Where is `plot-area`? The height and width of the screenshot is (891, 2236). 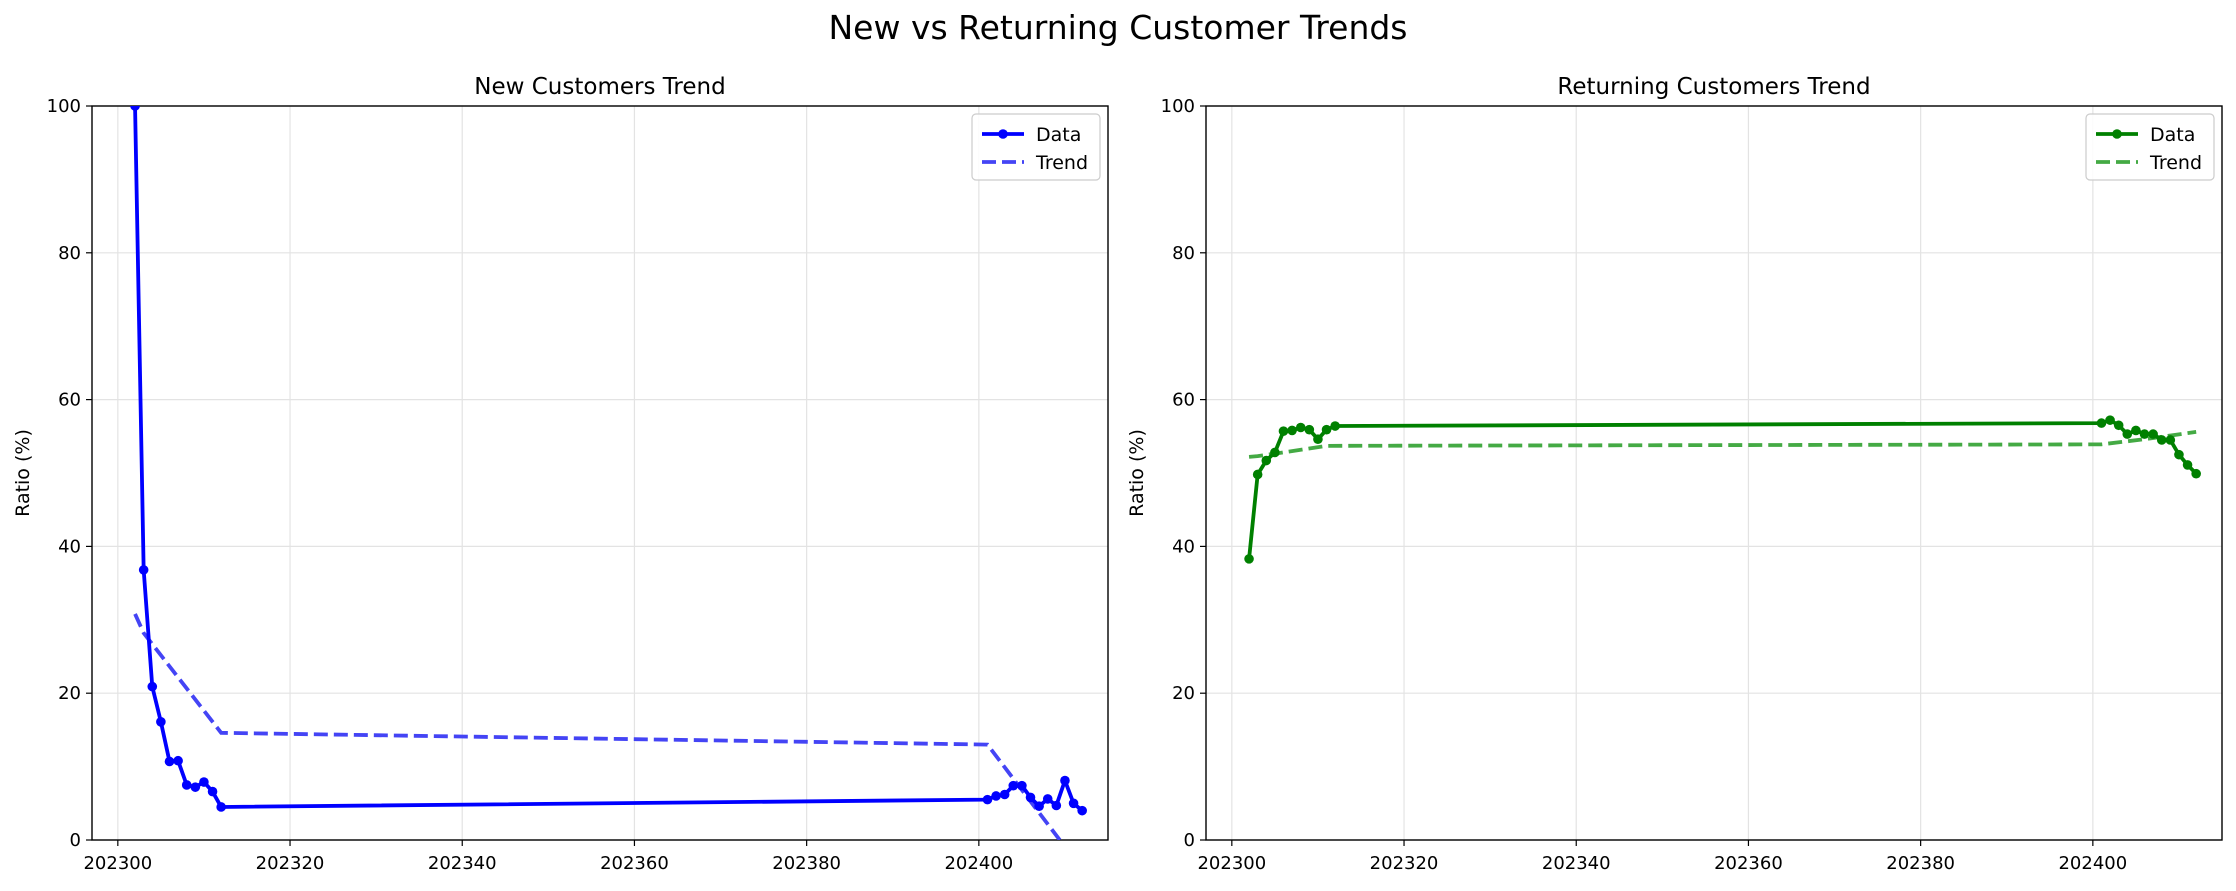
plot-area is located at coordinates (1722, 489).